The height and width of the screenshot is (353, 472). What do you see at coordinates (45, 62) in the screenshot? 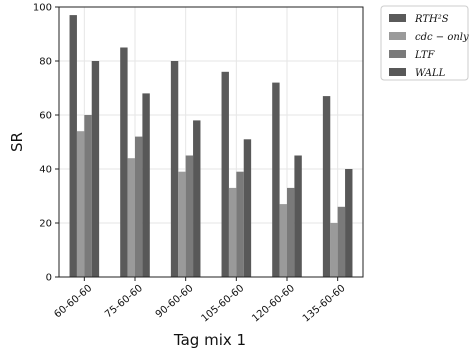
I see `y-tick-label: 80` at bounding box center [45, 62].